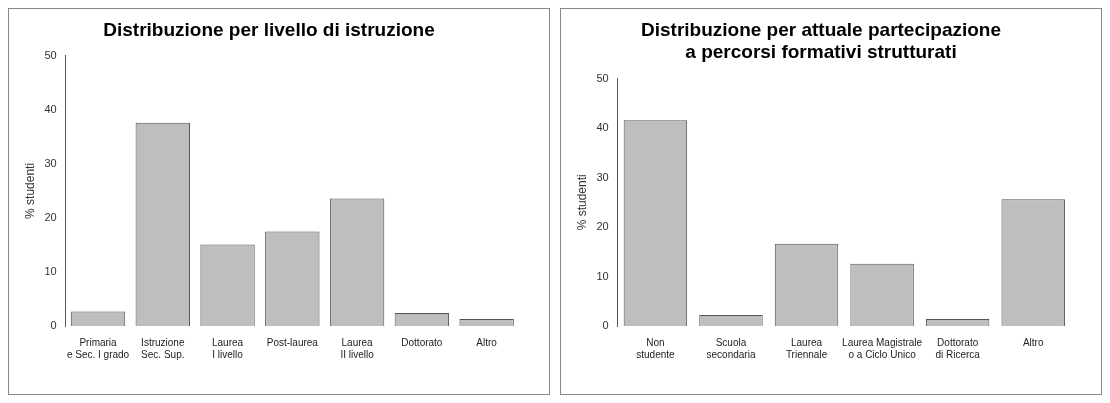 This screenshot has width=1110, height=403. Describe the element at coordinates (882, 348) in the screenshot. I see `x-tick-label: Laurea Magistrale o a Ciclo Unico` at that location.